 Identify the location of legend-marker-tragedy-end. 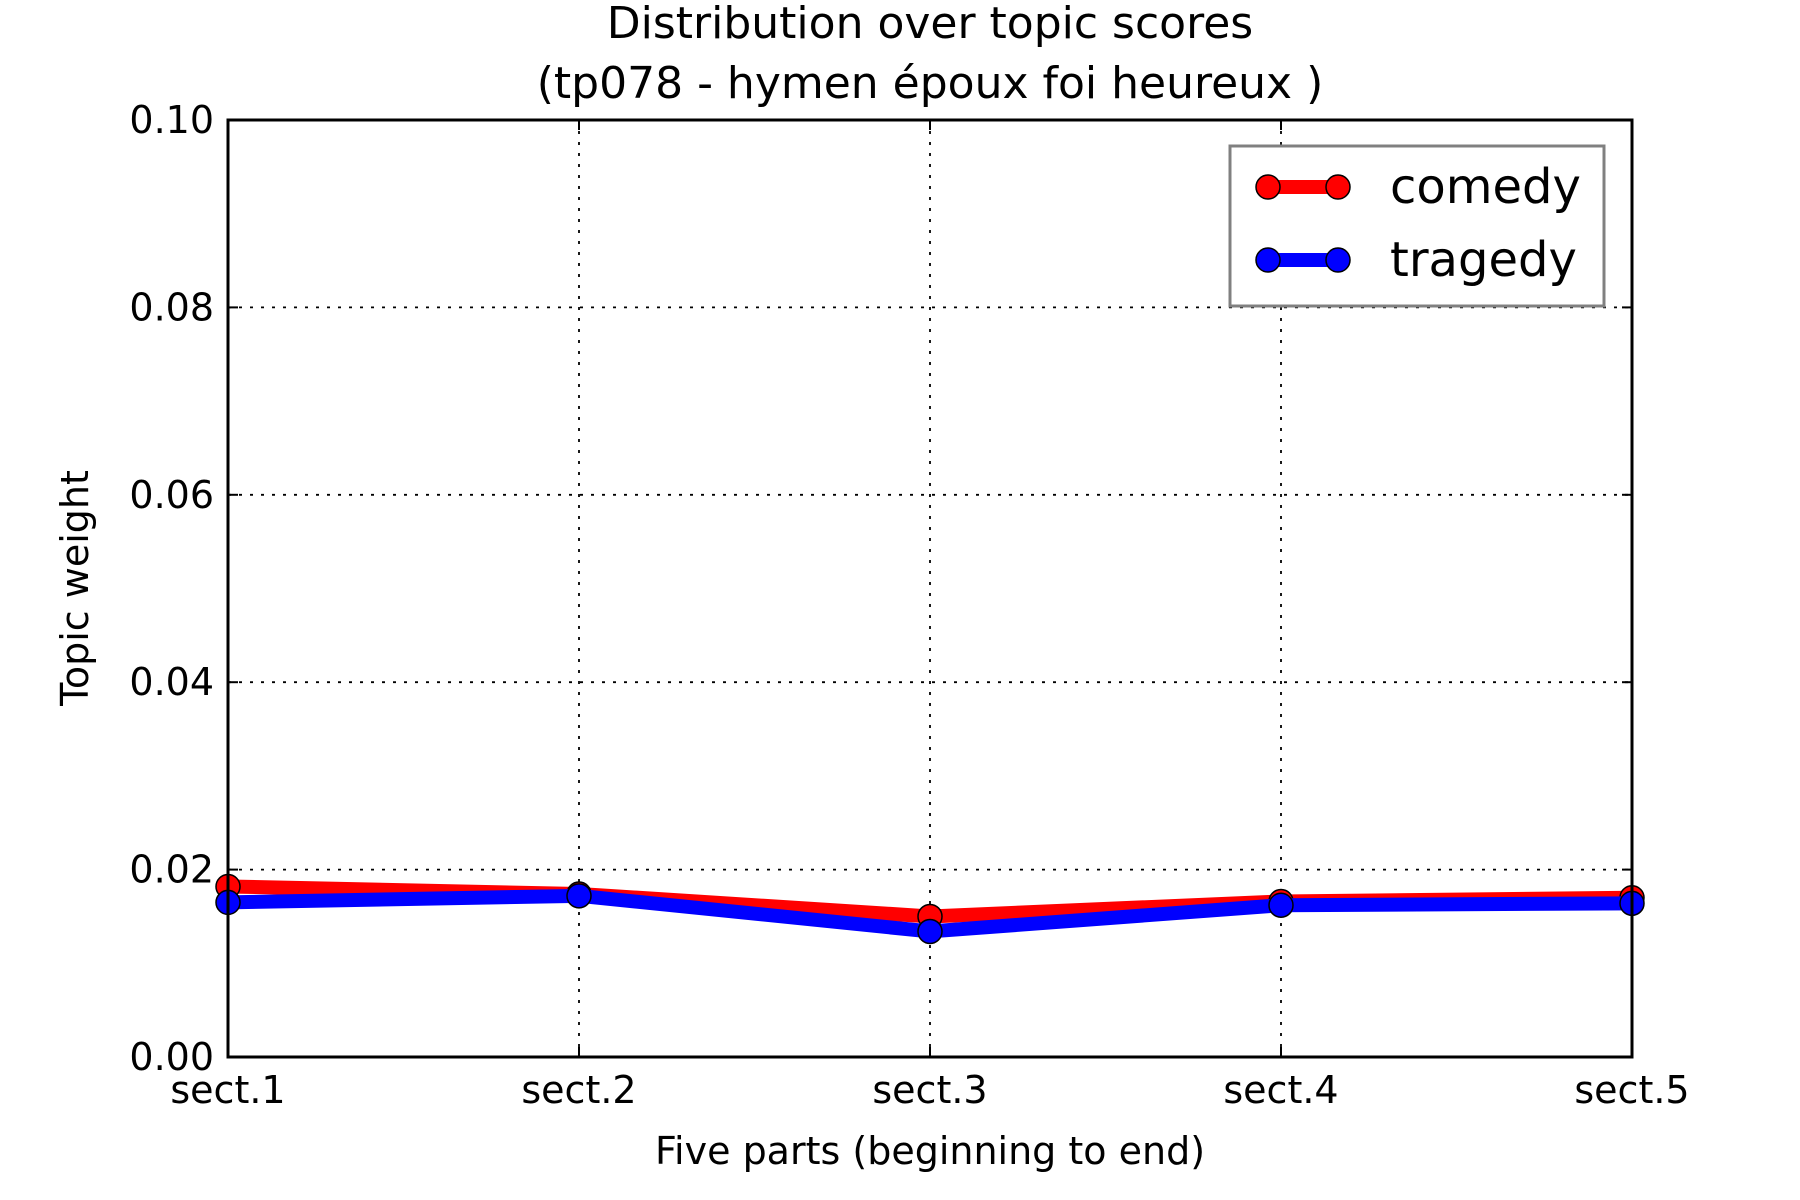
(1338, 260).